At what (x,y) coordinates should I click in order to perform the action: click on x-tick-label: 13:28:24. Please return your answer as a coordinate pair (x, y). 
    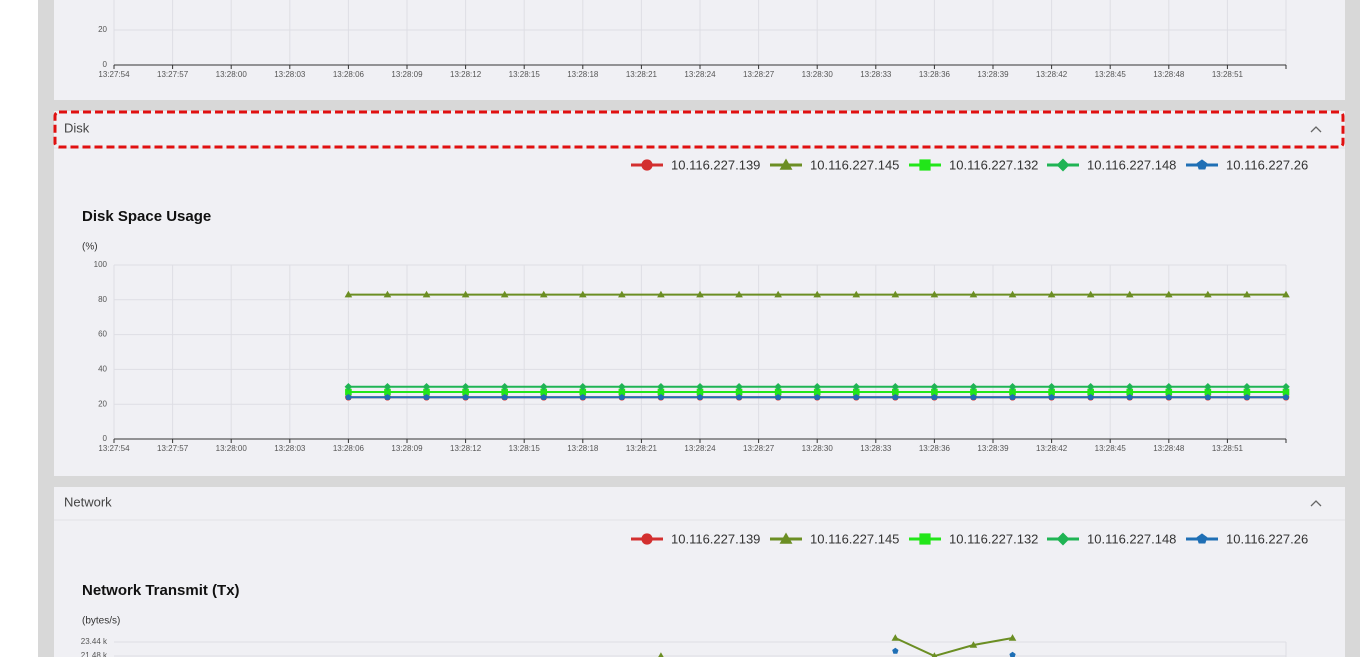
    Looking at the image, I should click on (700, 448).